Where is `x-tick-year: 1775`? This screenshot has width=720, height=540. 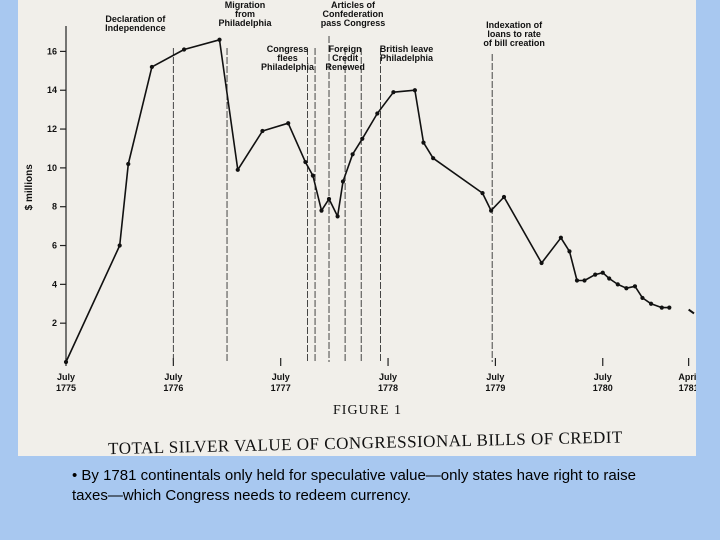 x-tick-year: 1775 is located at coordinates (66, 388).